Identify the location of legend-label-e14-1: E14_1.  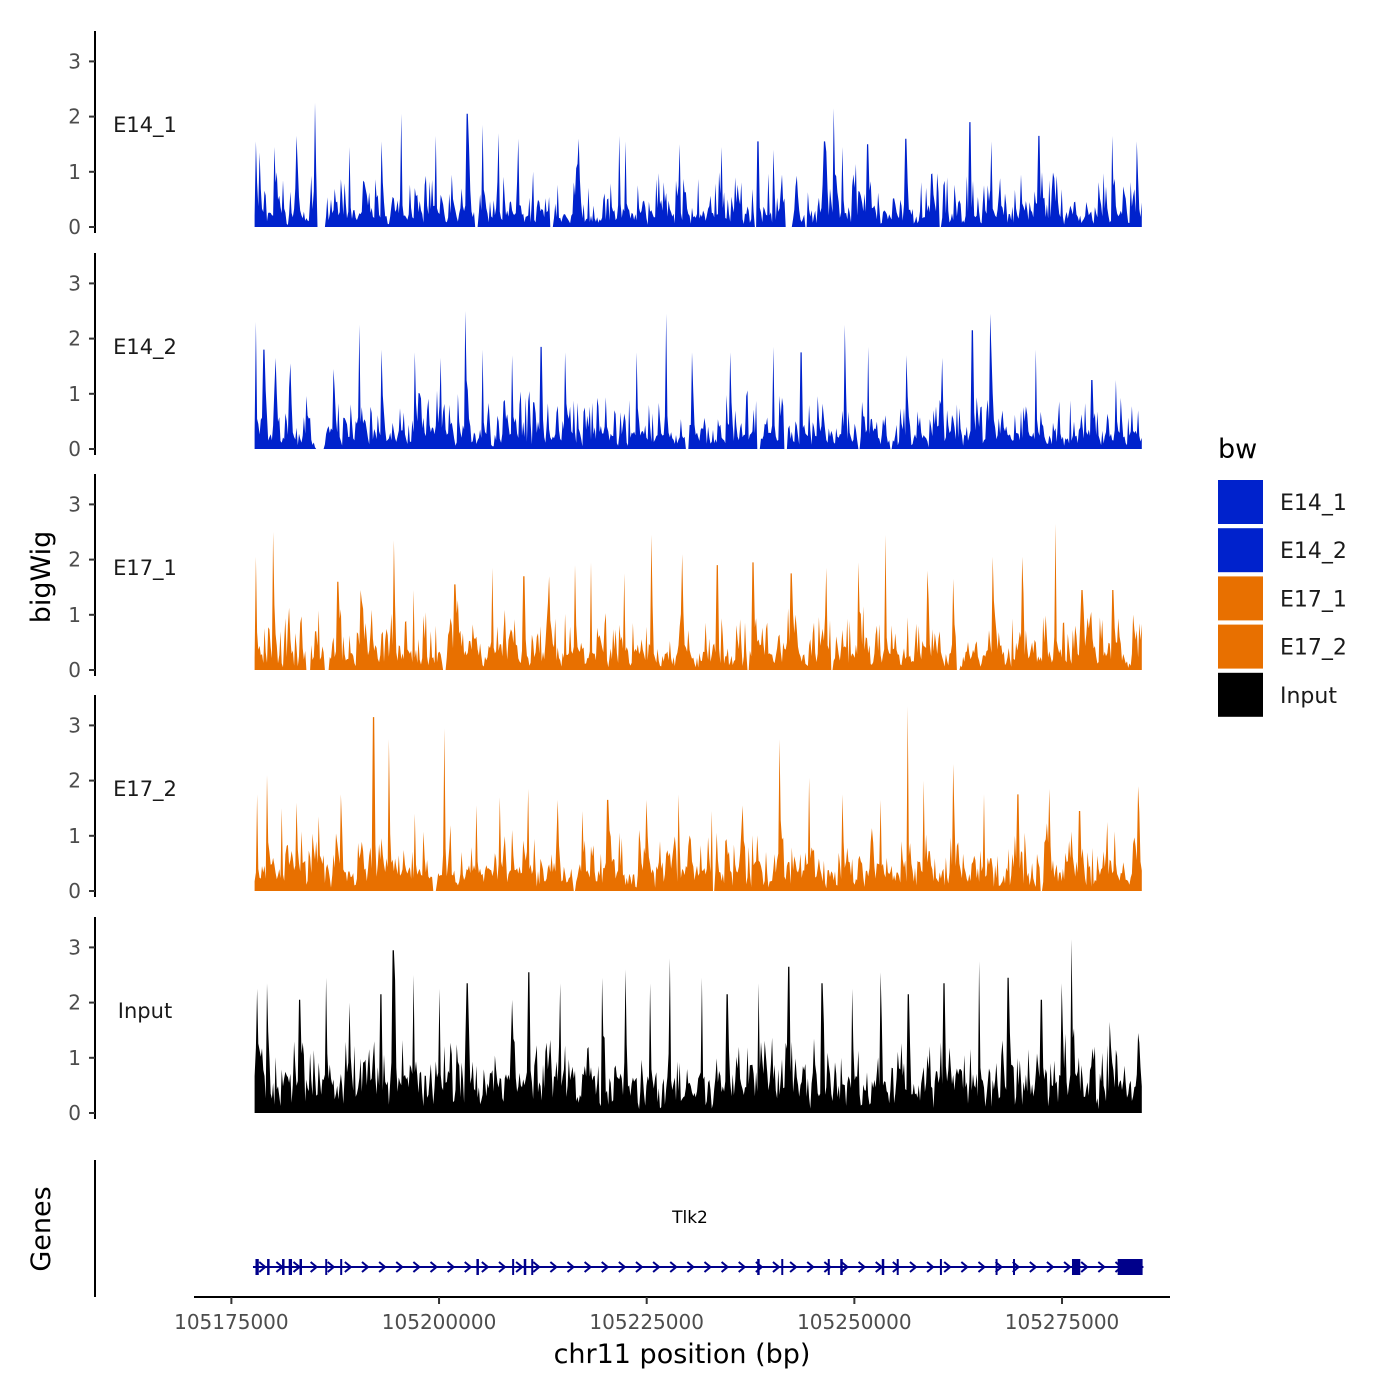
(1313, 503).